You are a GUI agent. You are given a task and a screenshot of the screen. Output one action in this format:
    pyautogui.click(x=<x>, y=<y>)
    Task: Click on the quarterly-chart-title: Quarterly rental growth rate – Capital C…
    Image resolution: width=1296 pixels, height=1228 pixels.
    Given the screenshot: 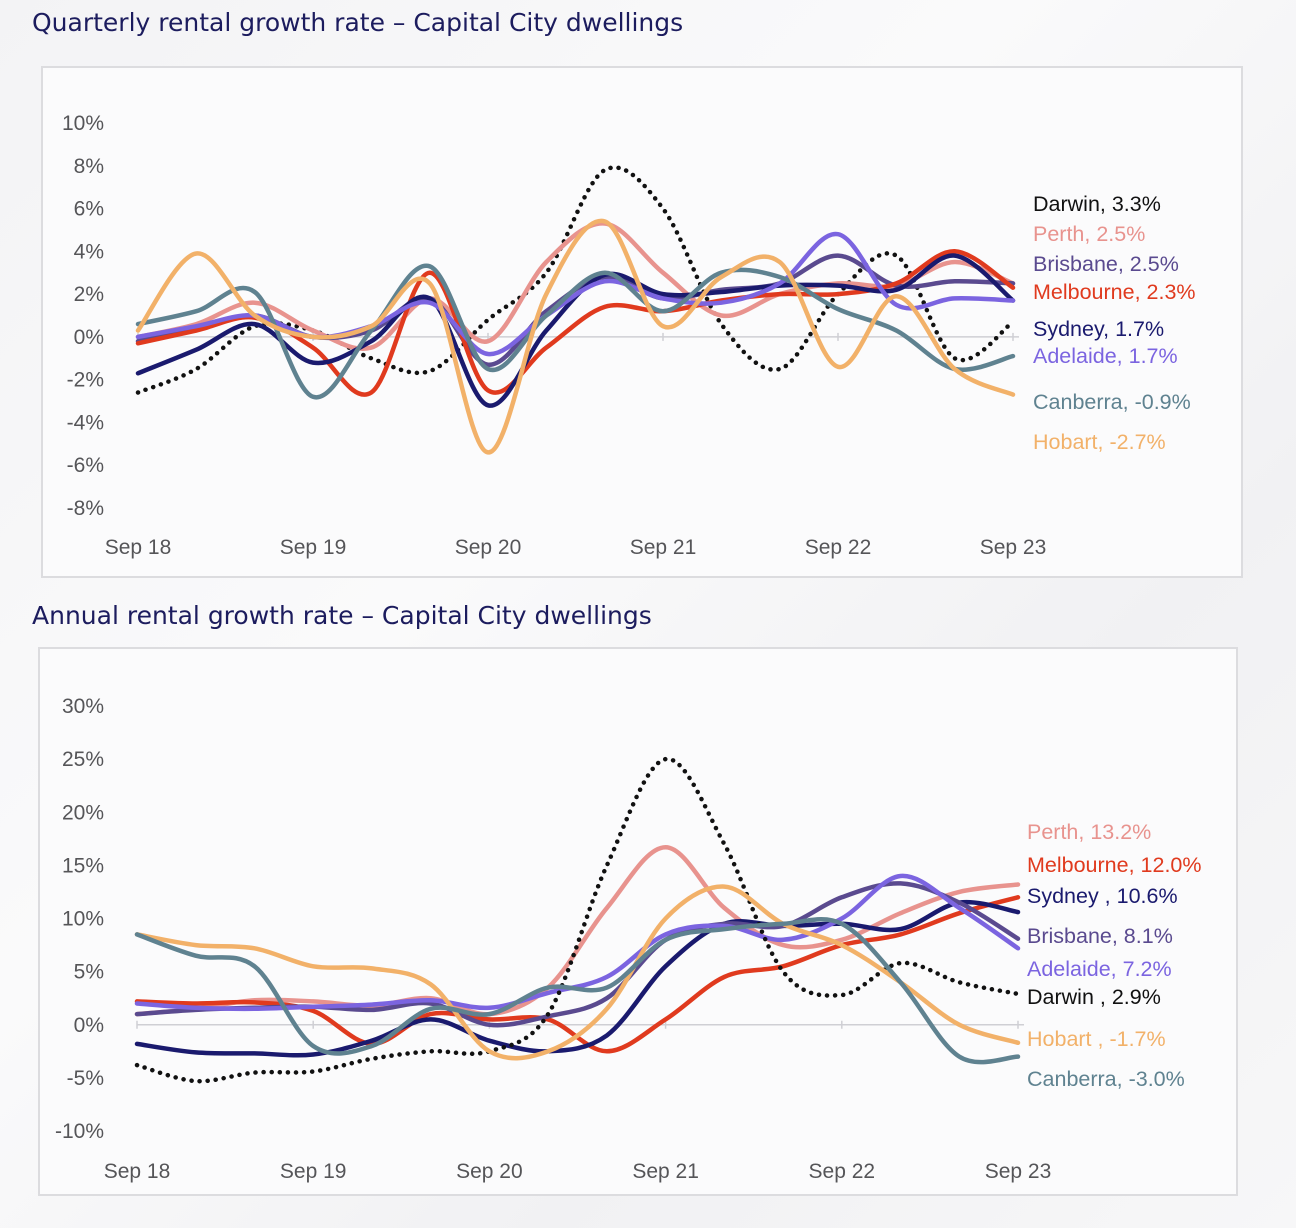 What is the action you would take?
    pyautogui.click(x=358, y=22)
    